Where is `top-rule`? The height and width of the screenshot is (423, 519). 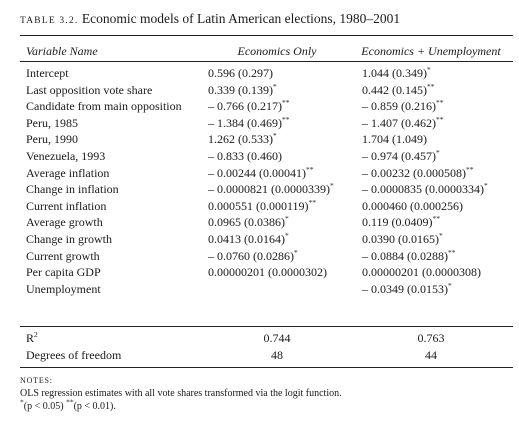 top-rule is located at coordinates (266, 36).